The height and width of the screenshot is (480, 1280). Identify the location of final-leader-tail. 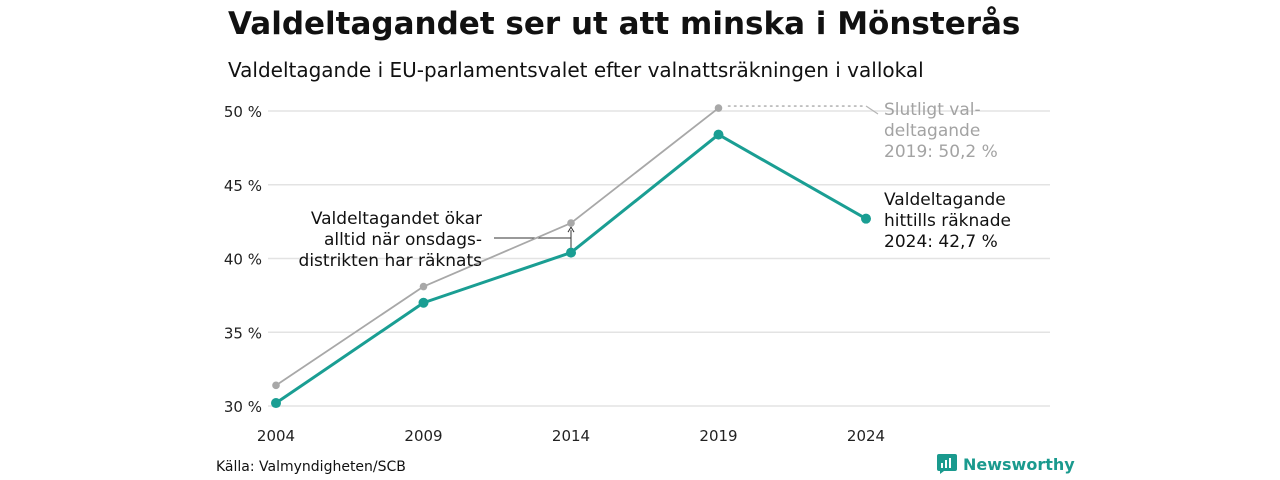
(872, 110).